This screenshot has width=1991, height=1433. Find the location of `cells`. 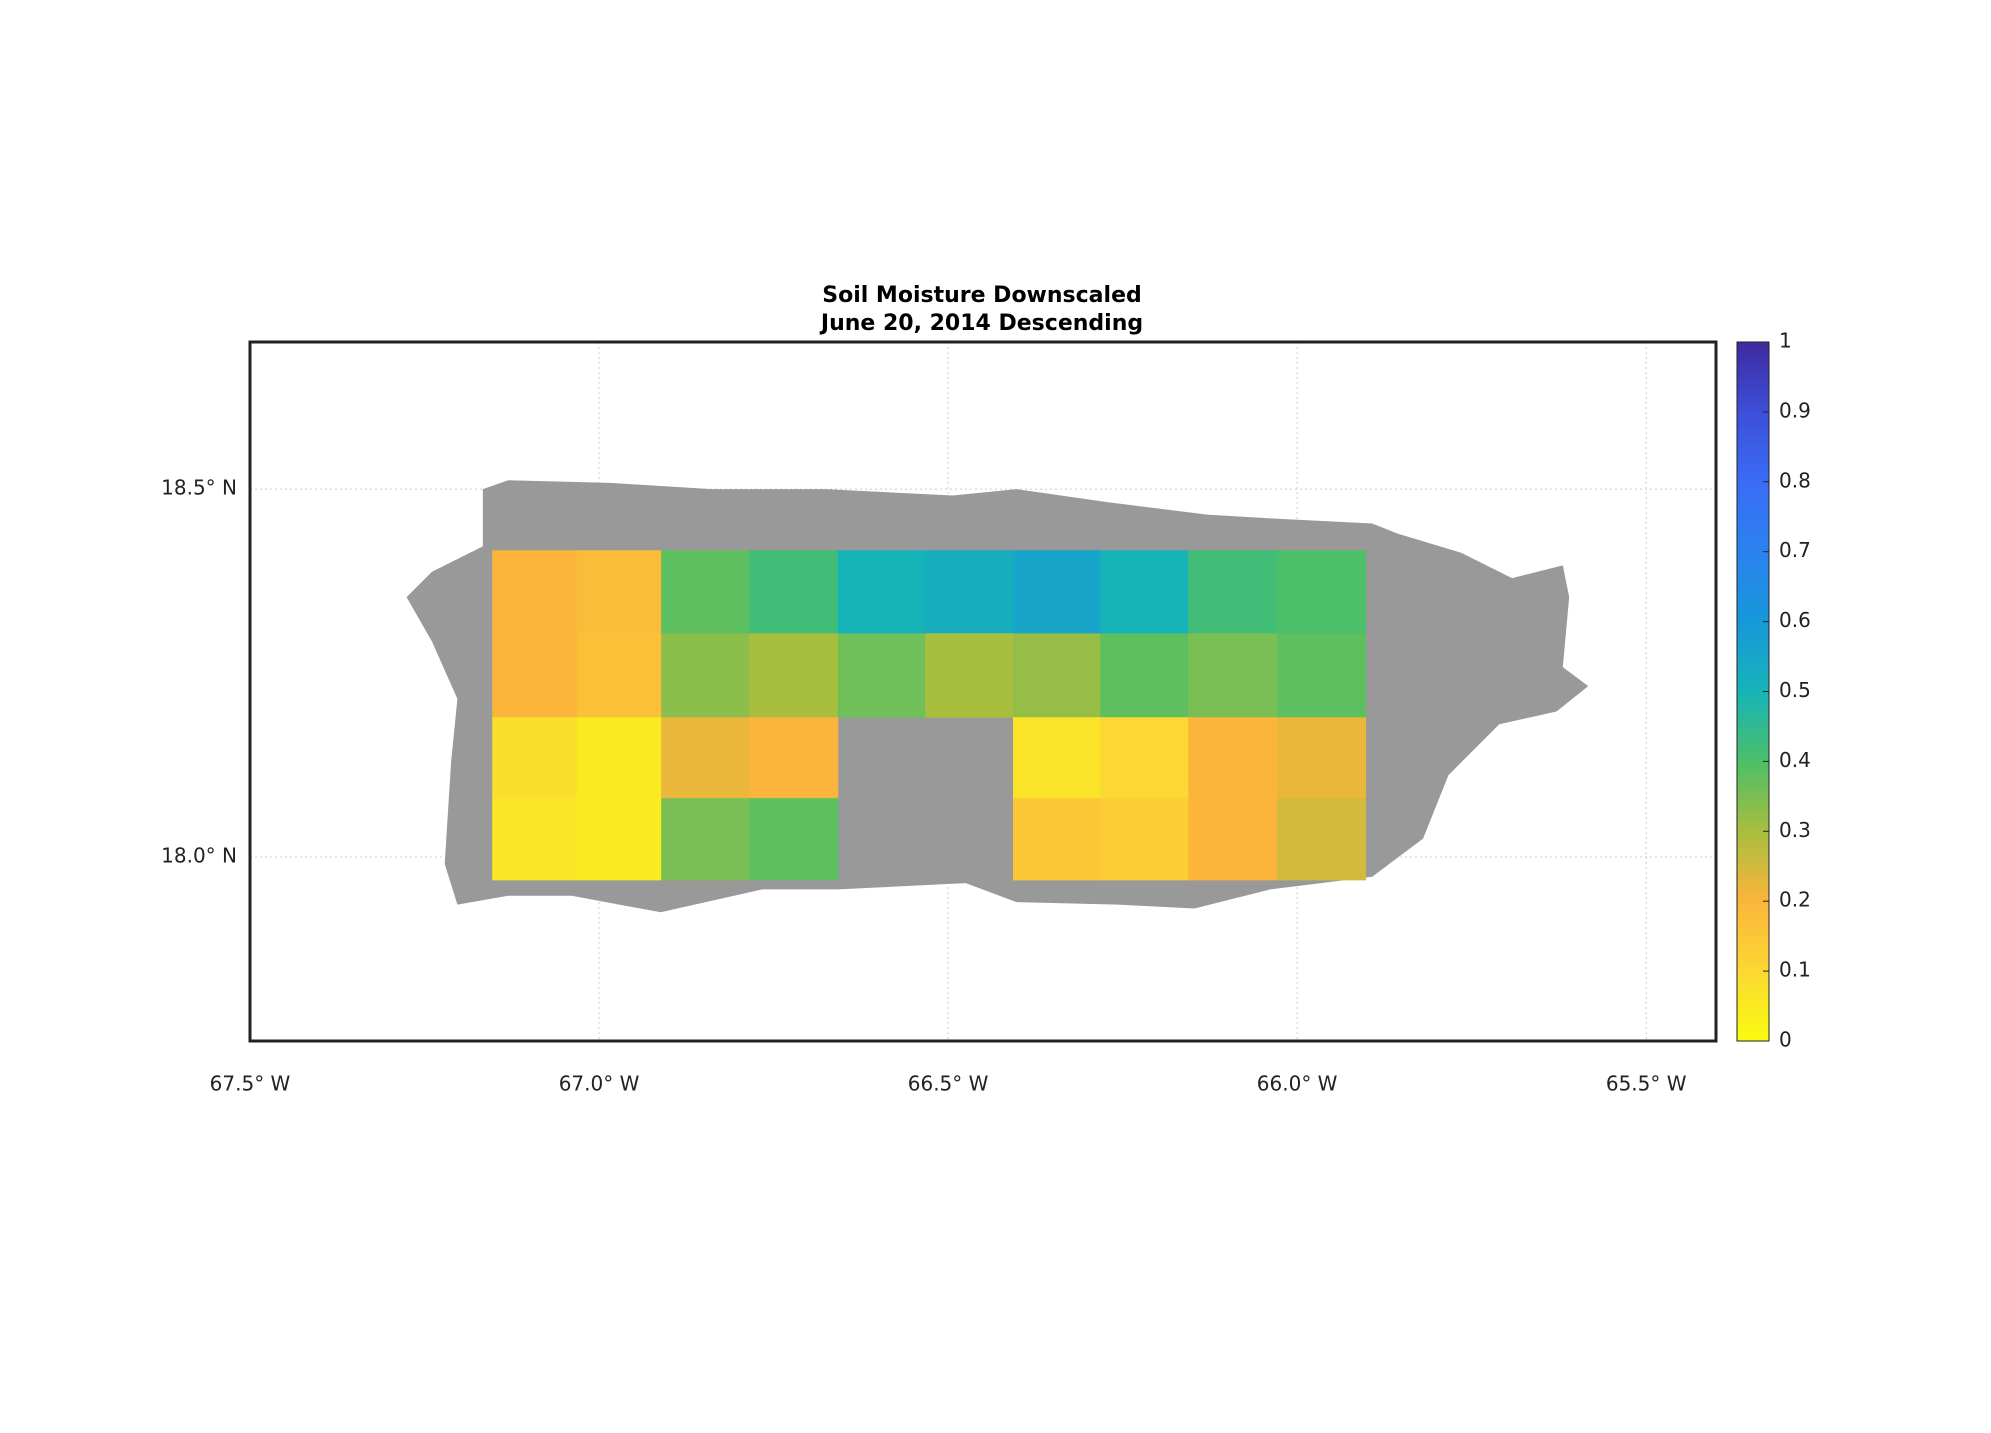

cells is located at coordinates (929, 715).